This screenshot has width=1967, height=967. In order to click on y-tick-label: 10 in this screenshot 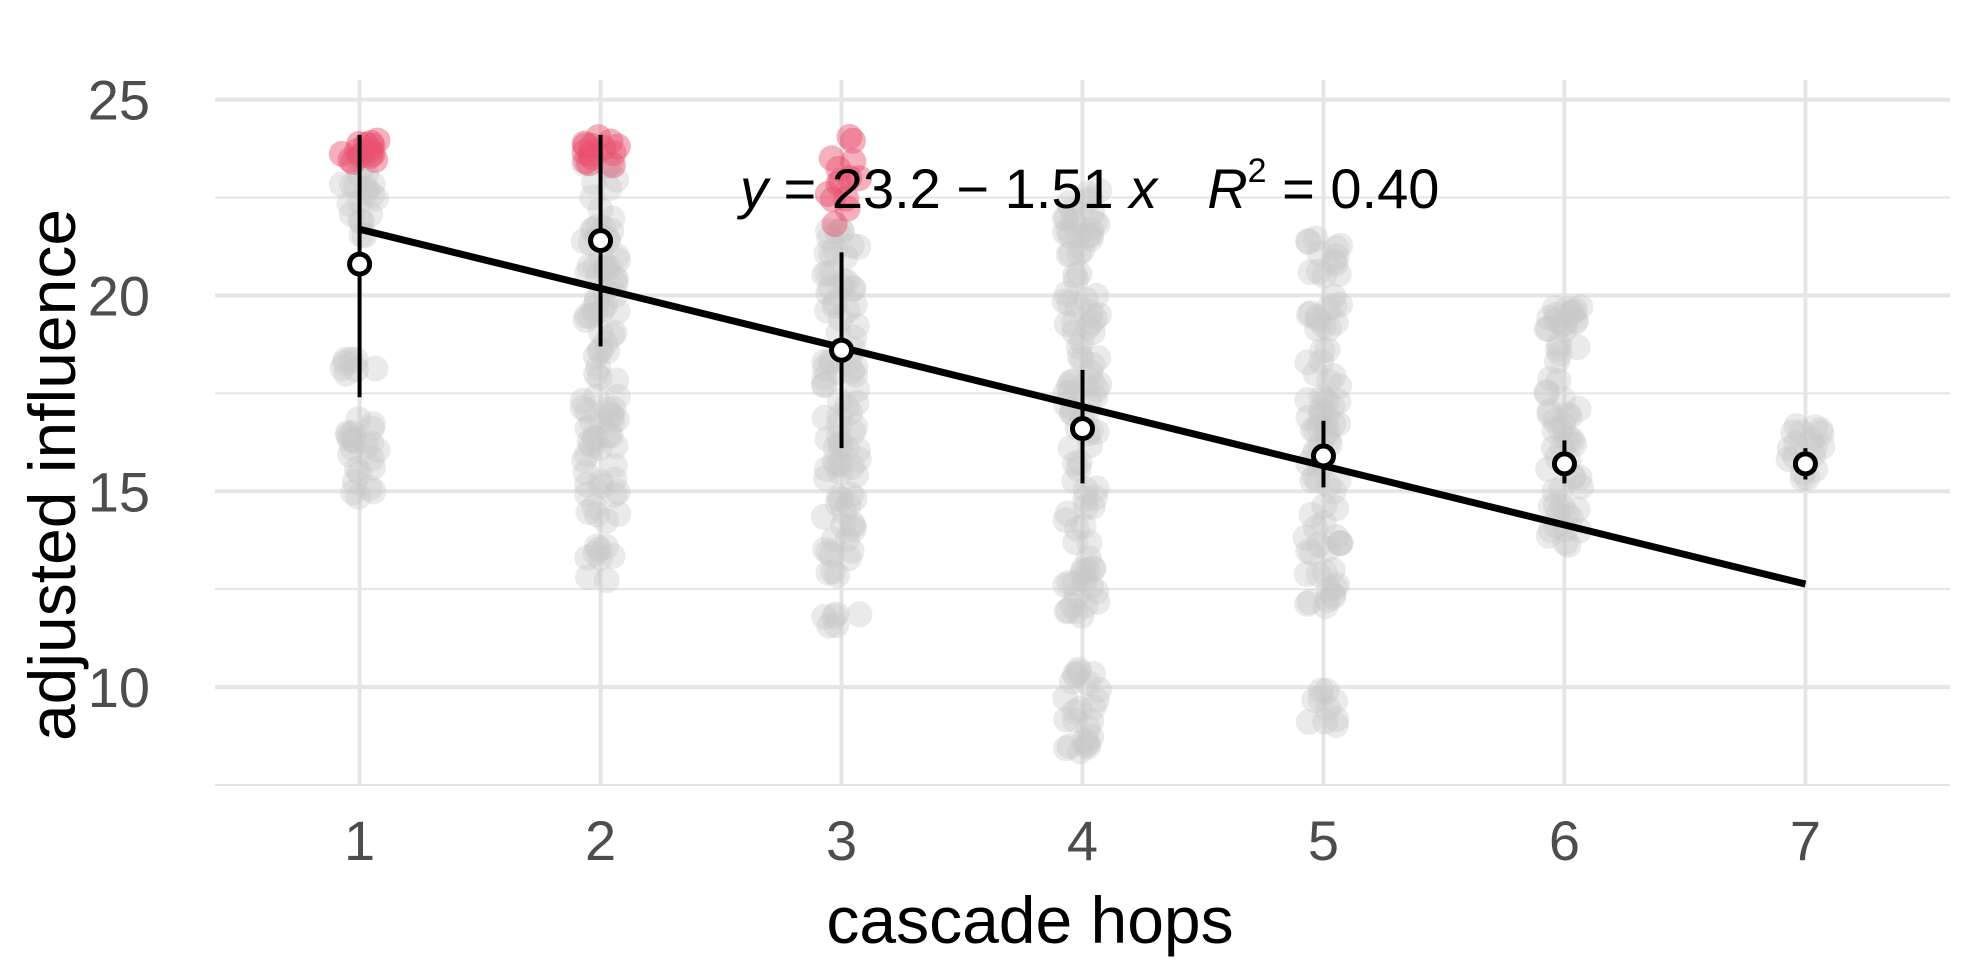, I will do `click(119, 687)`.